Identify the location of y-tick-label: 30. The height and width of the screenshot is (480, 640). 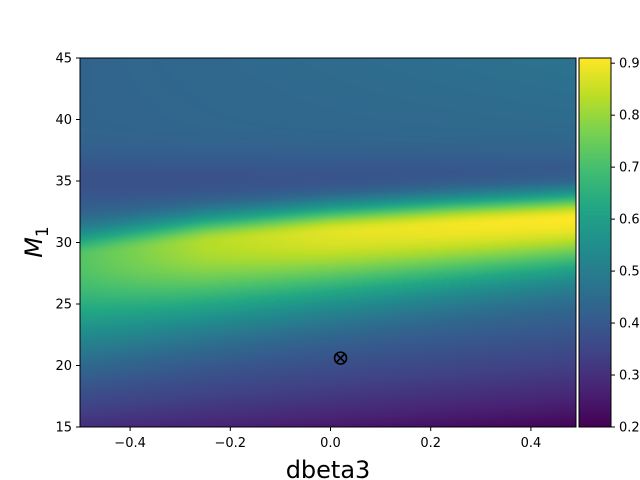
(63, 243).